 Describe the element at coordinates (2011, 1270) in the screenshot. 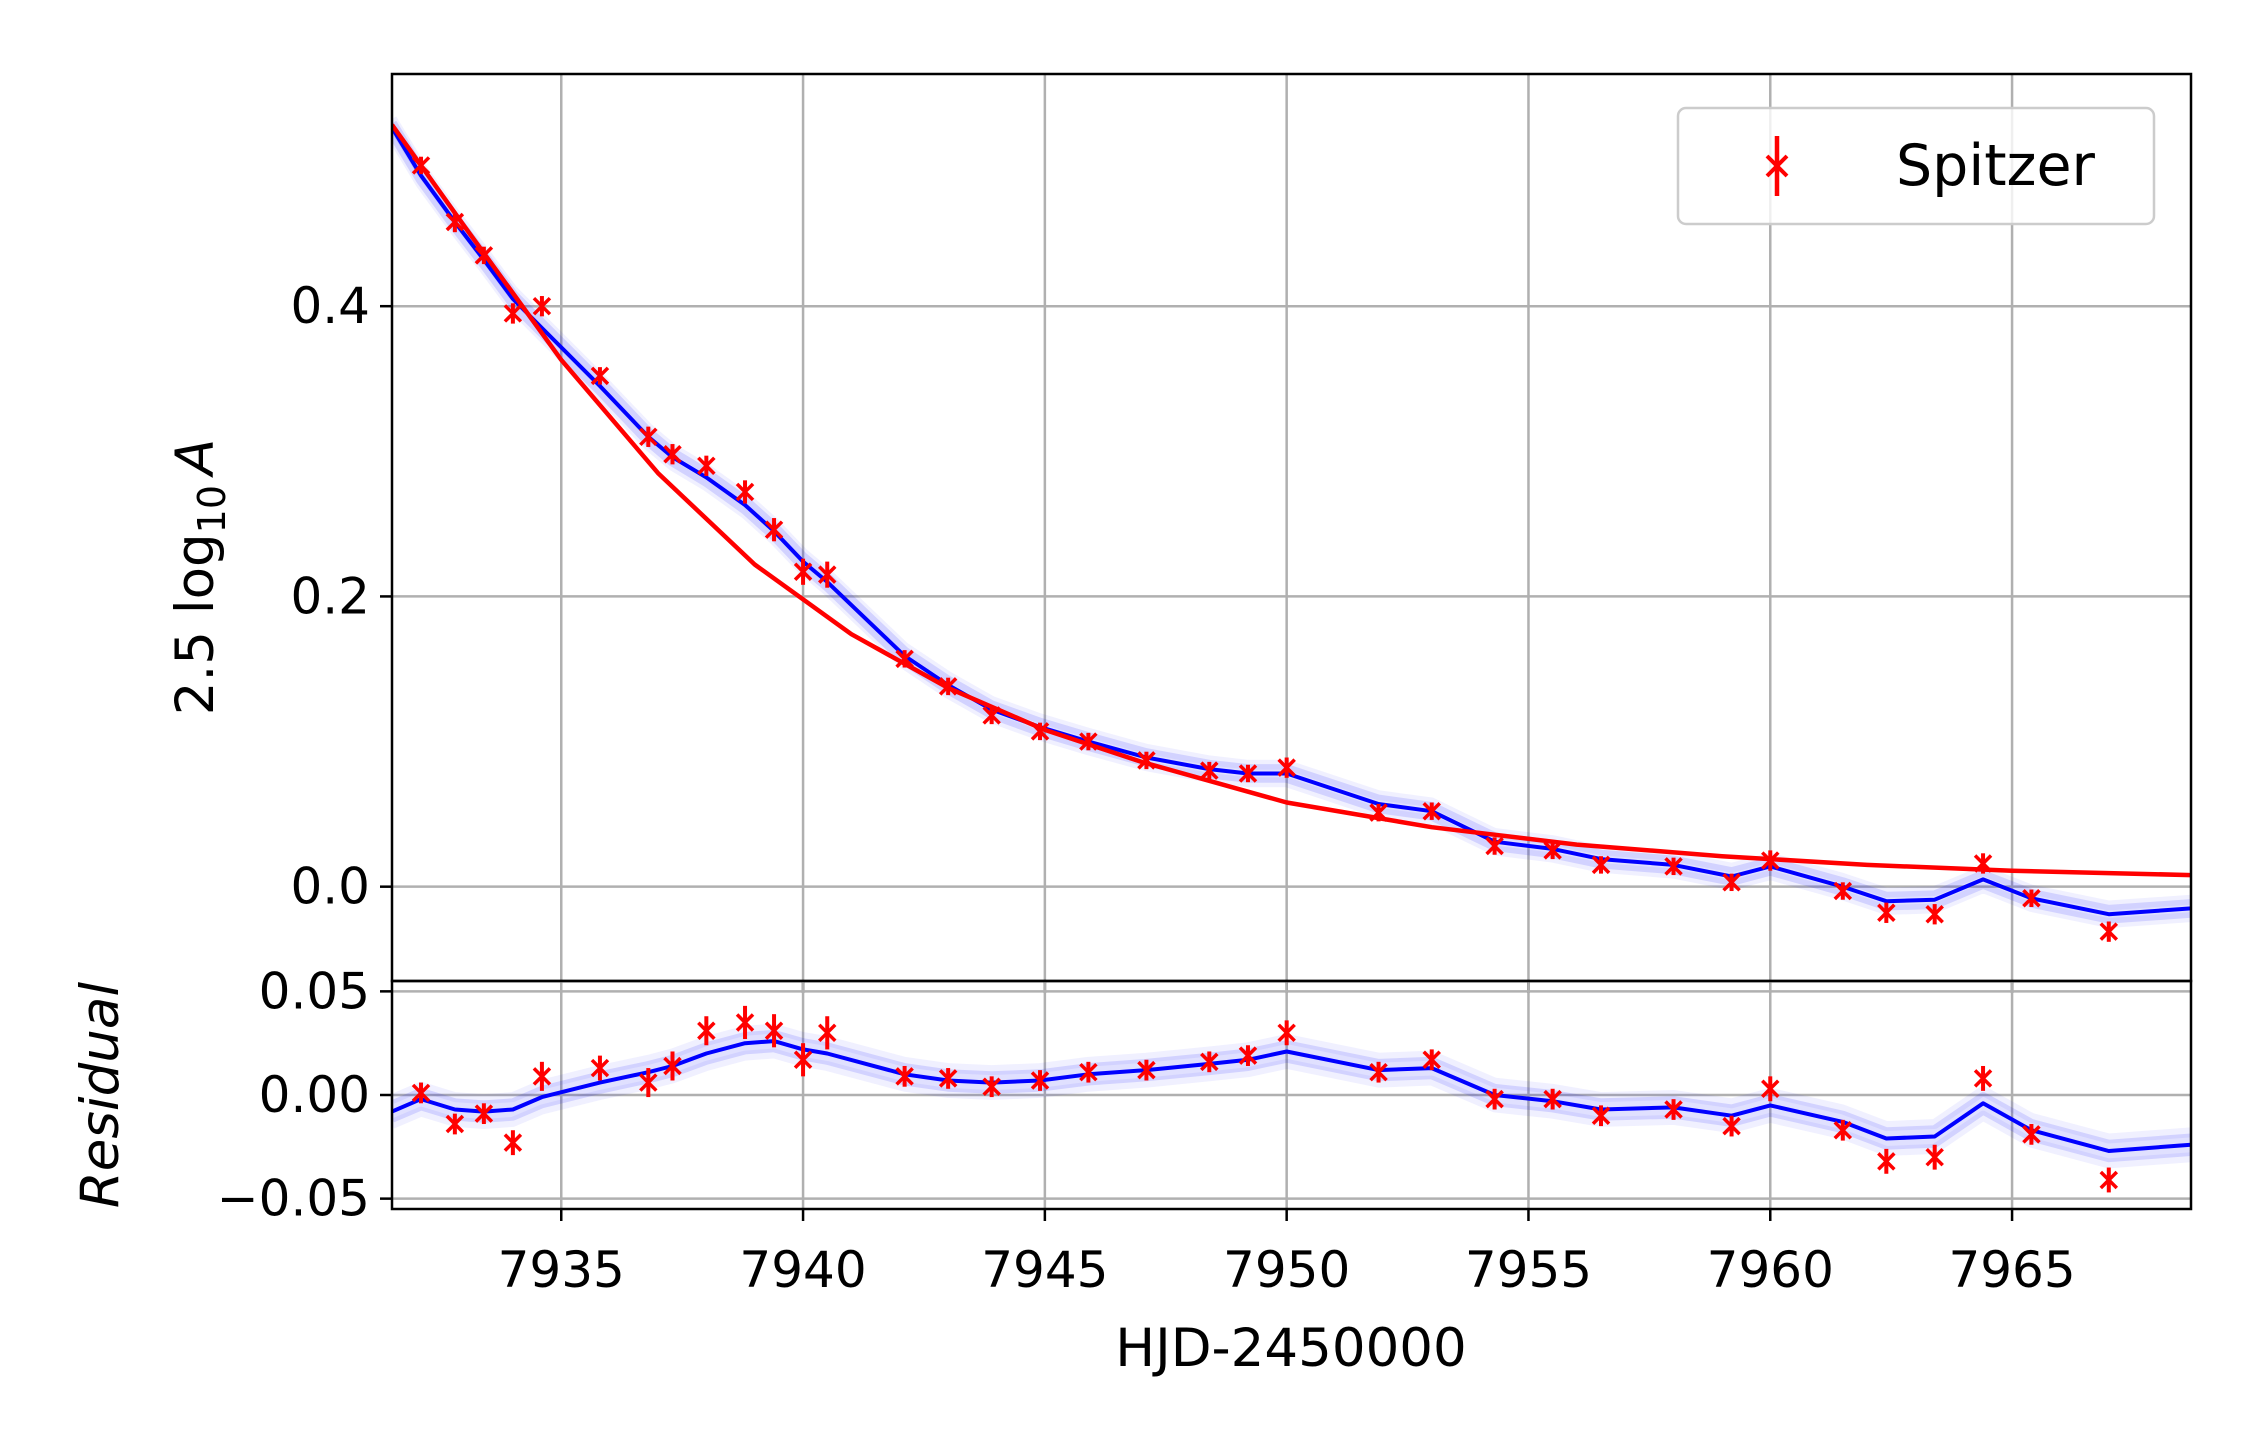

I see `x-tick-label: 7965` at that location.